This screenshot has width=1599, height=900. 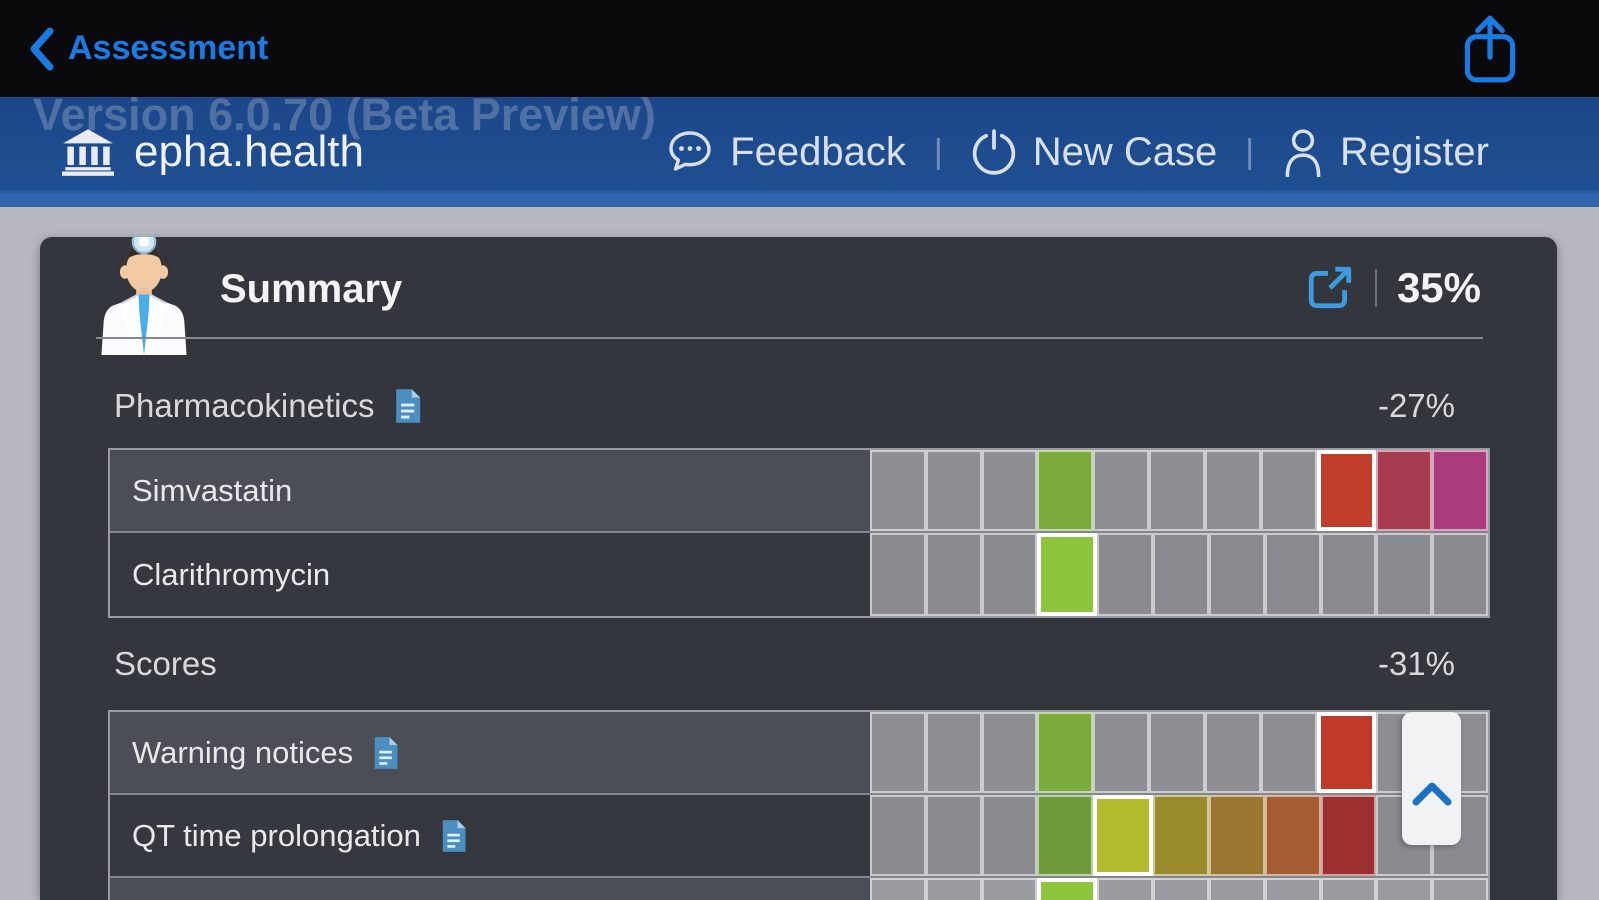 What do you see at coordinates (994, 152) in the screenshot?
I see `power-icon` at bounding box center [994, 152].